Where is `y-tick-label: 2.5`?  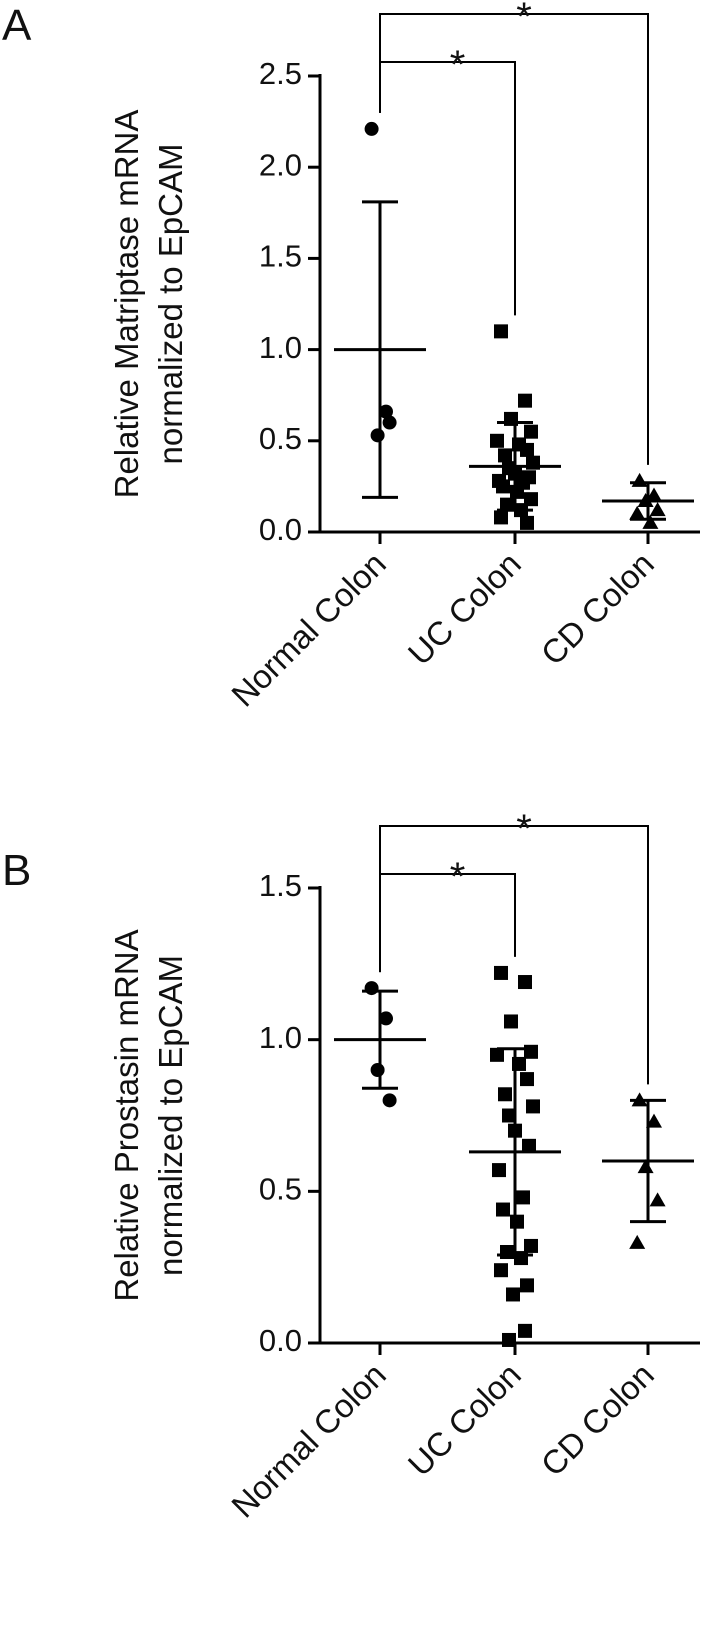 y-tick-label: 2.5 is located at coordinates (280, 73).